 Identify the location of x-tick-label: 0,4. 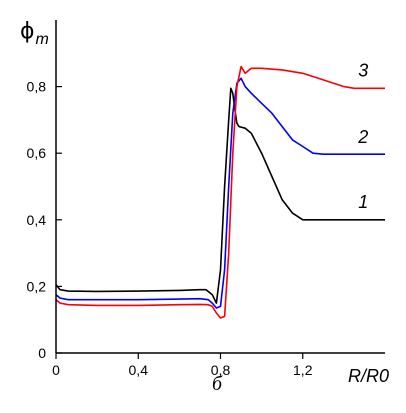
(139, 370).